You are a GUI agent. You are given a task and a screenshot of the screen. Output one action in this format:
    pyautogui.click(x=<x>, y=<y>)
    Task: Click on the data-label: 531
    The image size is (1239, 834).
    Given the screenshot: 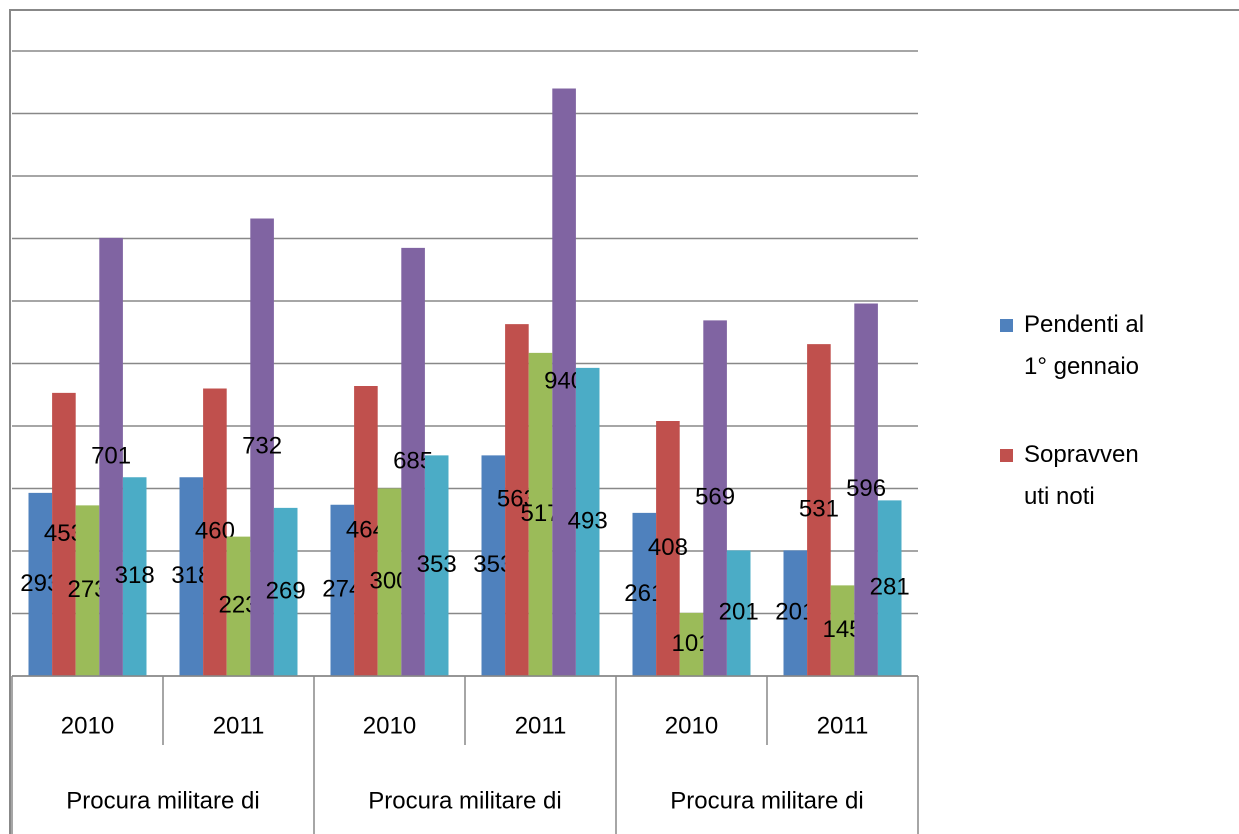 What is the action you would take?
    pyautogui.click(x=819, y=508)
    